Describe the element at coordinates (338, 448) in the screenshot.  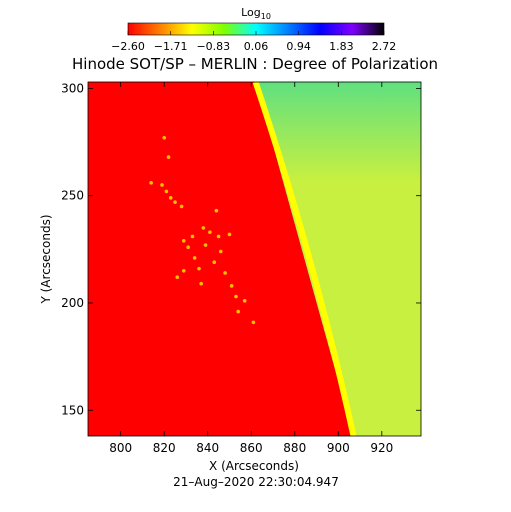
I see `x-tick-label: 900` at that location.